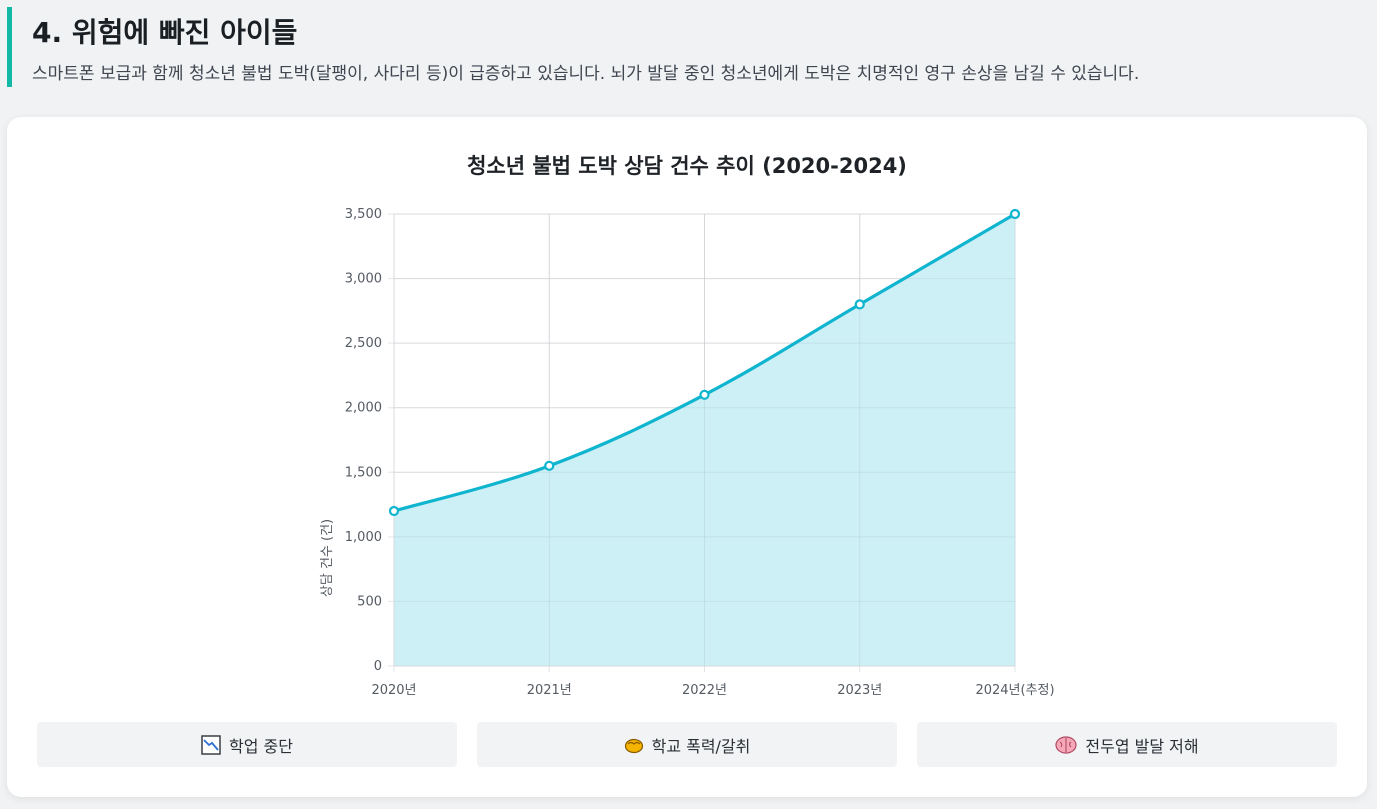 This screenshot has width=1377, height=809. Describe the element at coordinates (363, 537) in the screenshot. I see `y-tick-label: 1,000` at that location.